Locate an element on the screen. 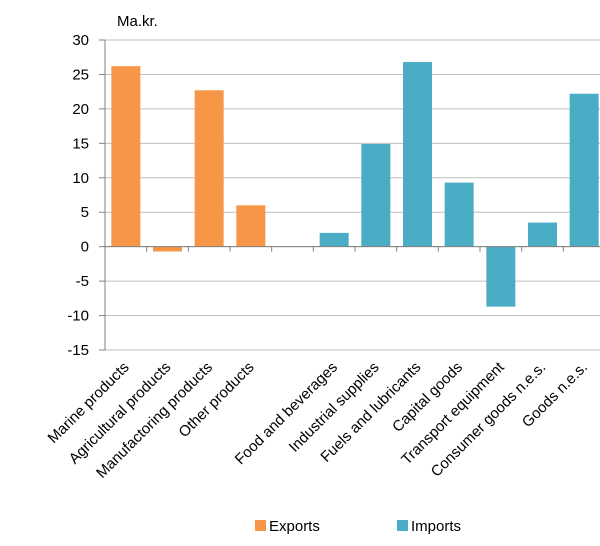 This screenshot has height=546, width=600. y-tick-label: 25 is located at coordinates (80, 74).